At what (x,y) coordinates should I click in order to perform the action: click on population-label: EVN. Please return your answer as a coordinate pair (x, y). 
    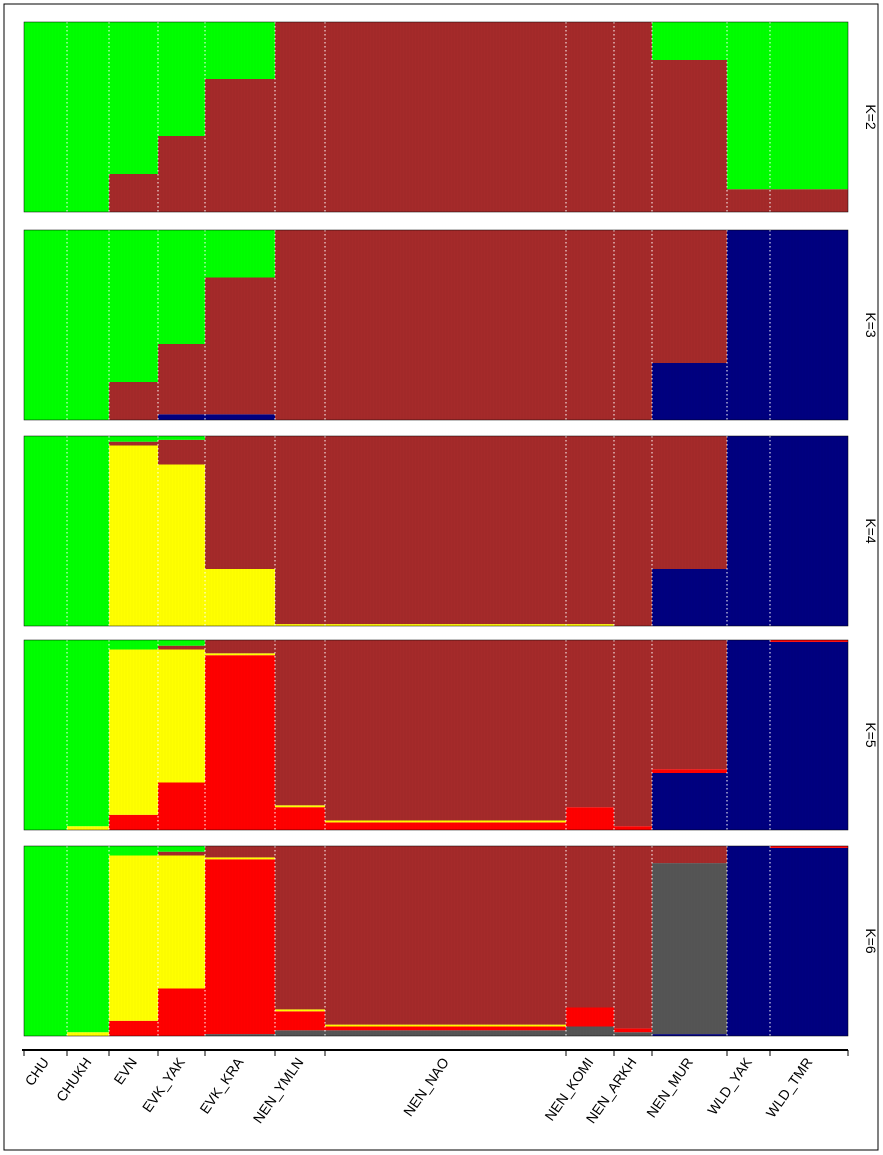
    Looking at the image, I should click on (125, 1071).